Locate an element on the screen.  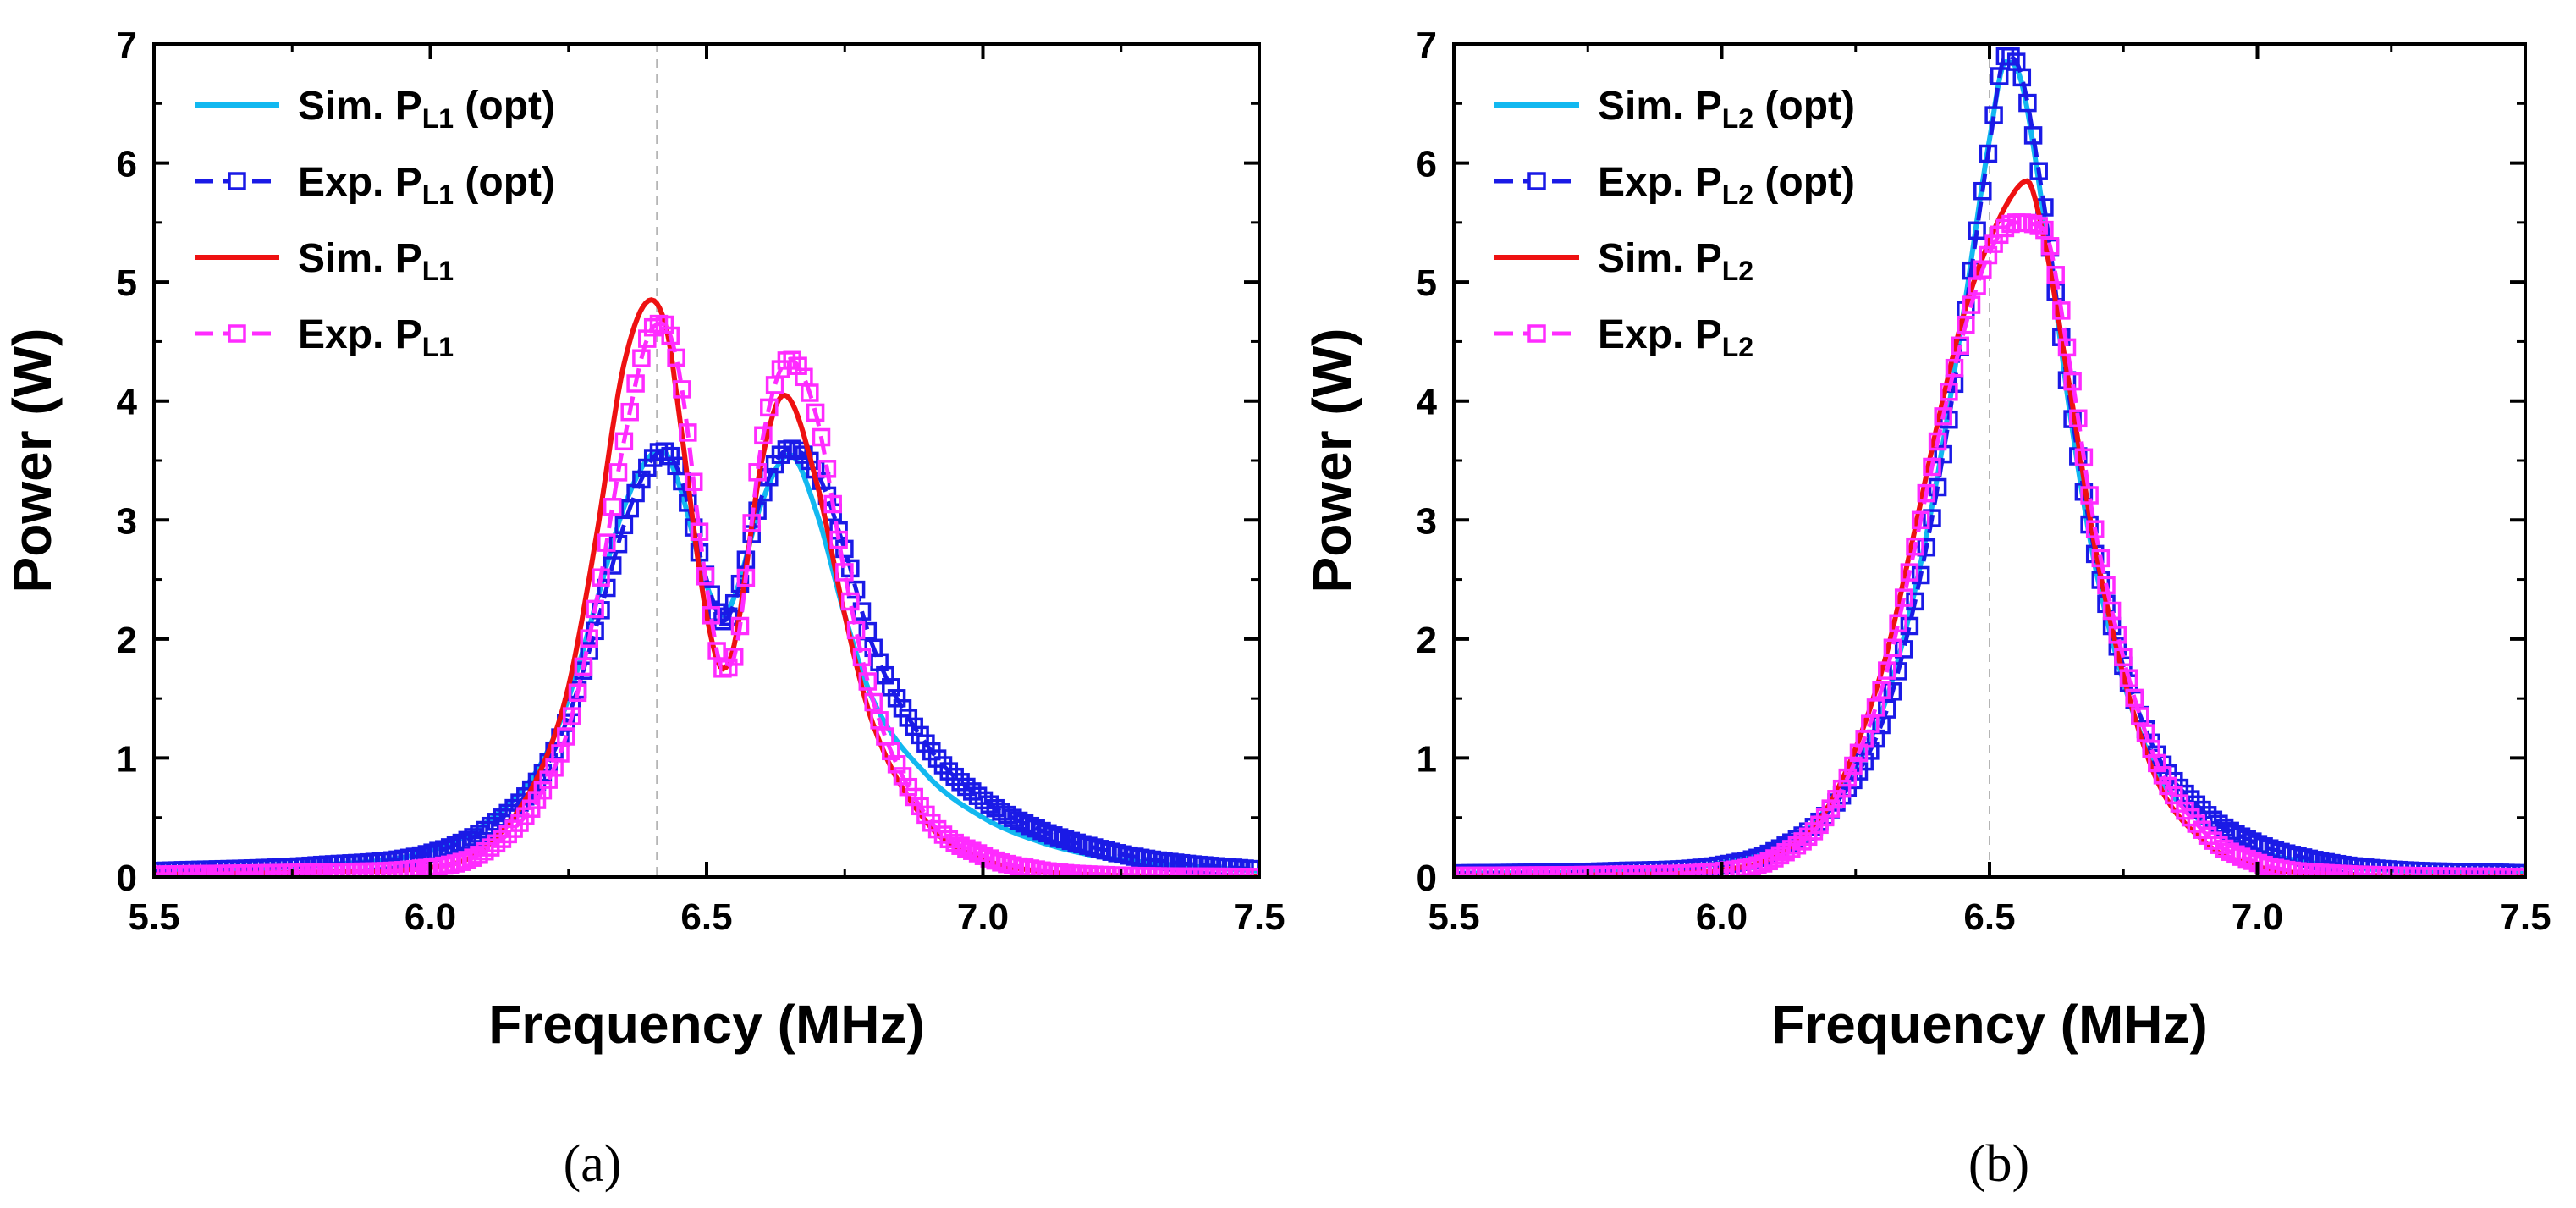
panel-b-legend-label-1: Exp. PL2 (opt) is located at coordinates (1726, 185).